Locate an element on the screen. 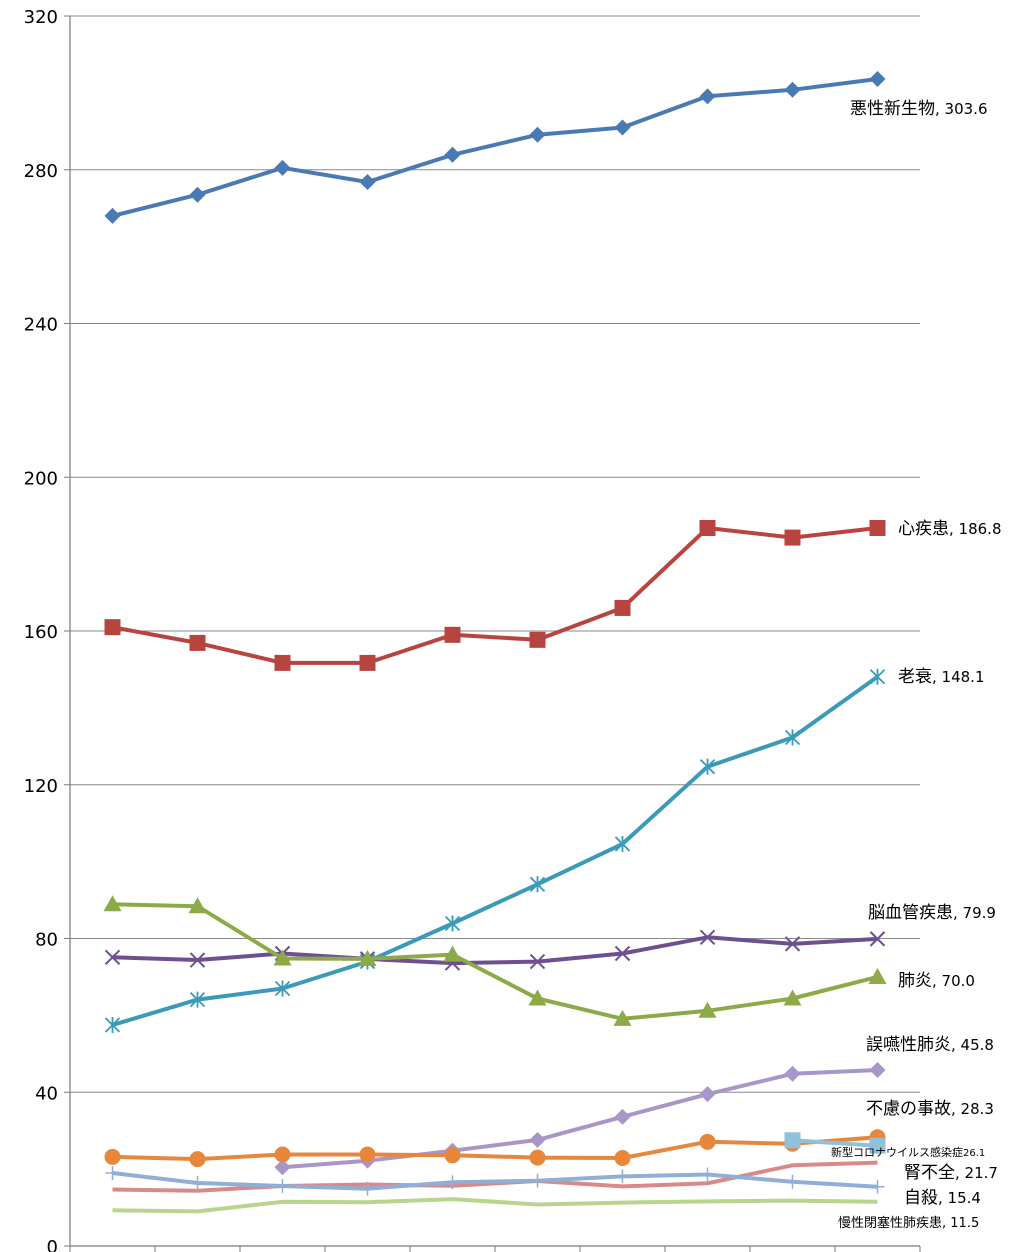  series-label: 新型コロナウイルス感染症26.1 is located at coordinates (908, 1152).